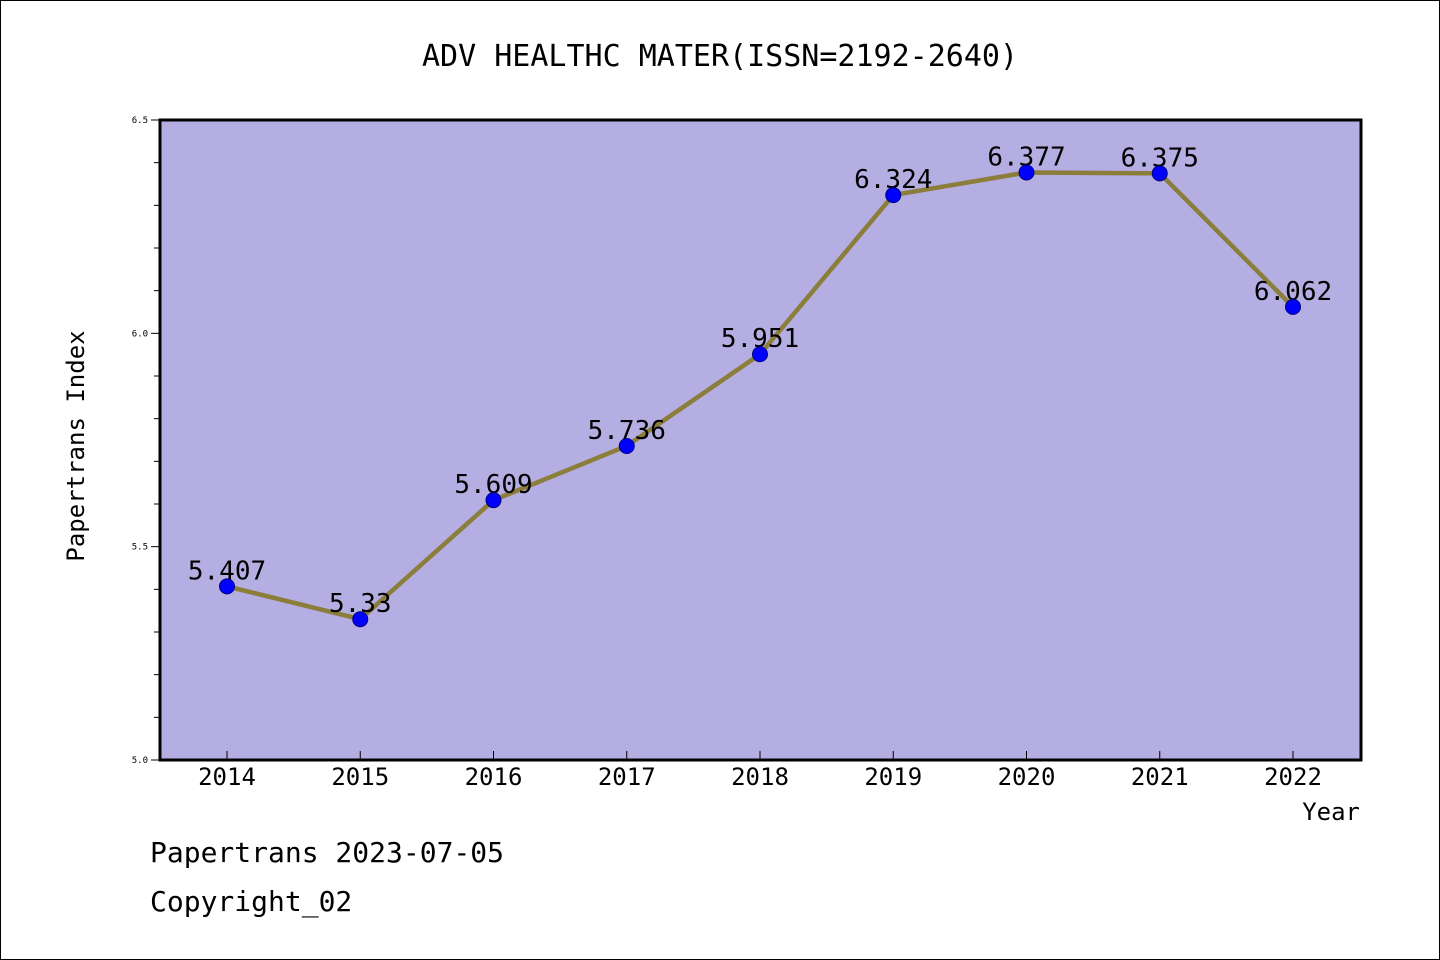 The image size is (1440, 960). What do you see at coordinates (1027, 777) in the screenshot?
I see `x-tick-label: 2020` at bounding box center [1027, 777].